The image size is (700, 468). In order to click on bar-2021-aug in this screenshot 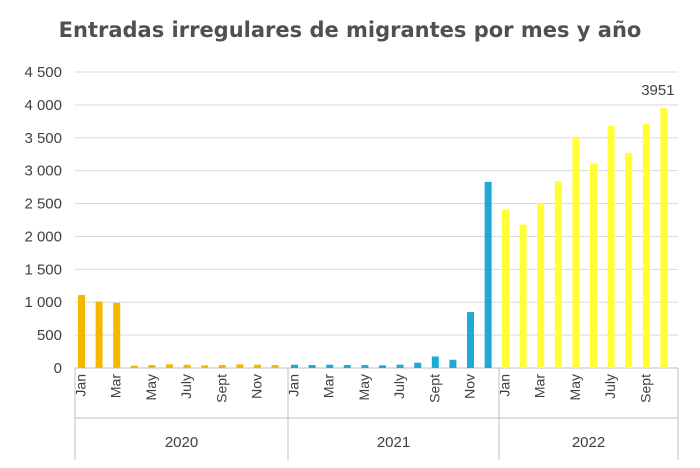, I will do `click(418, 365)`.